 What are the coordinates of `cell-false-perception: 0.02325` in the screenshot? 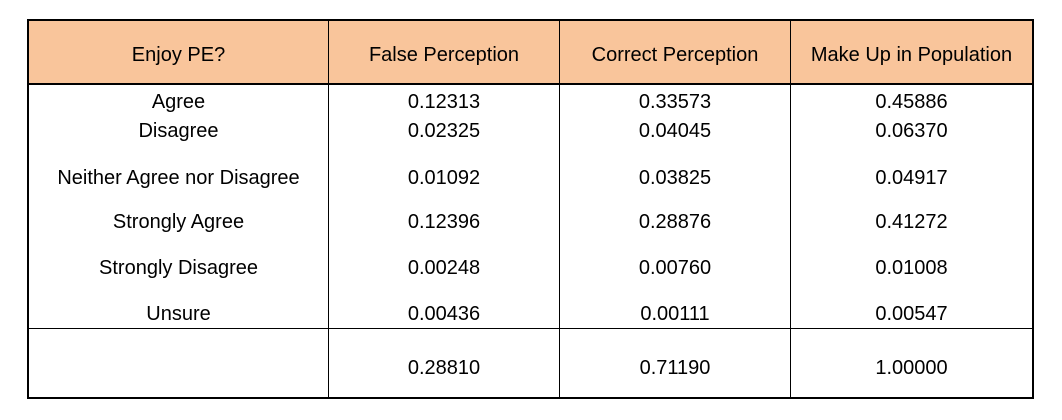 It's located at (444, 131).